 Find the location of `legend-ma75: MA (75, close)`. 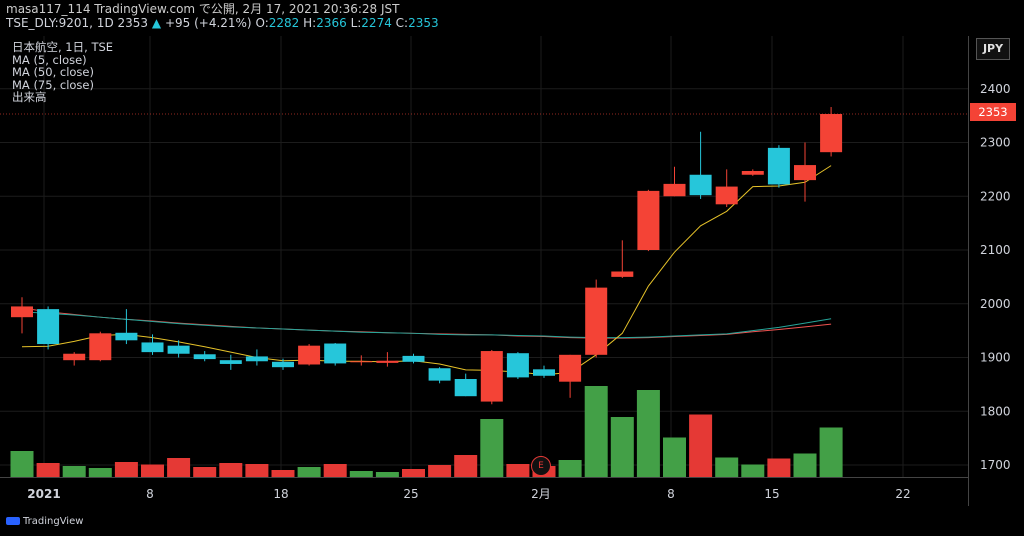

legend-ma75: MA (75, close) is located at coordinates (53, 84).